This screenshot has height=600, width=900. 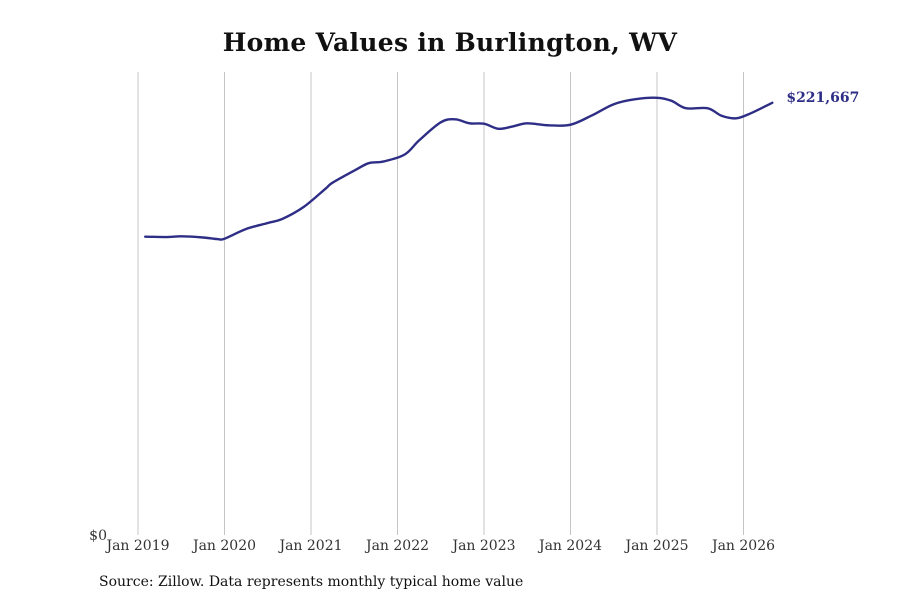 What do you see at coordinates (136, 546) in the screenshot?
I see `x-tick-label: Jan 2019` at bounding box center [136, 546].